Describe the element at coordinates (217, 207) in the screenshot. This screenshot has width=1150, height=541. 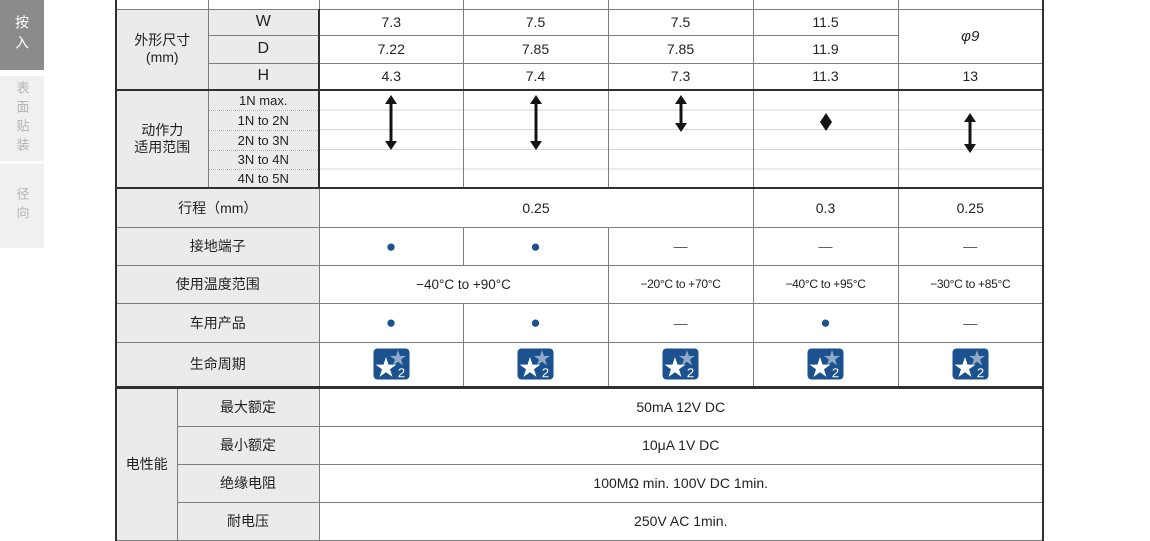
I see `travel-label: 行程（mm）` at that location.